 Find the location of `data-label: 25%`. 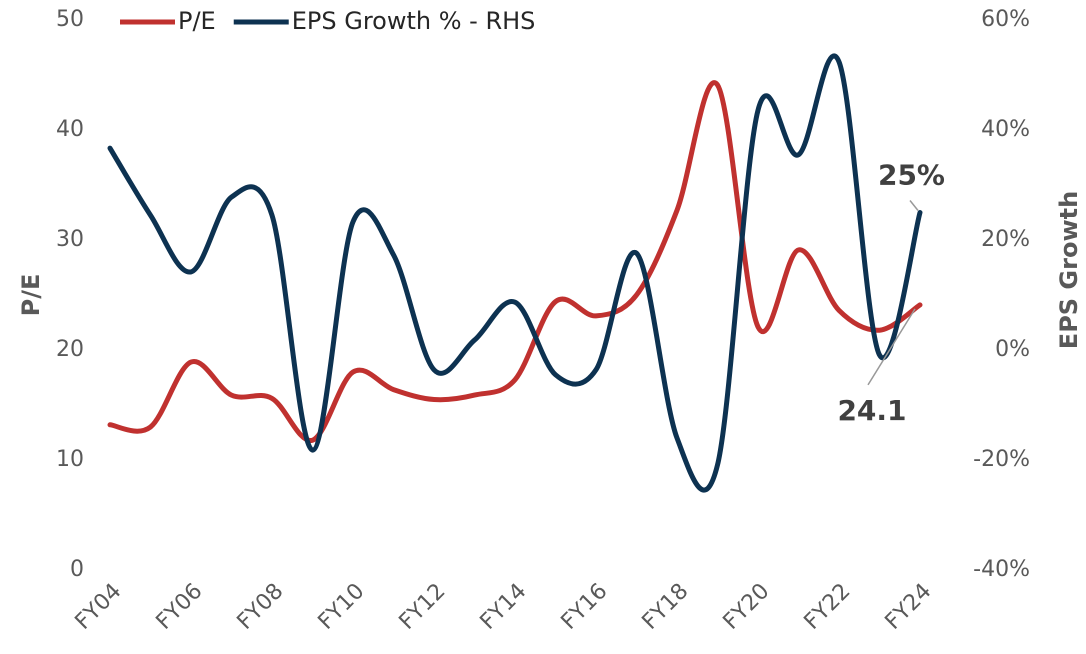

data-label: 25% is located at coordinates (911, 175).